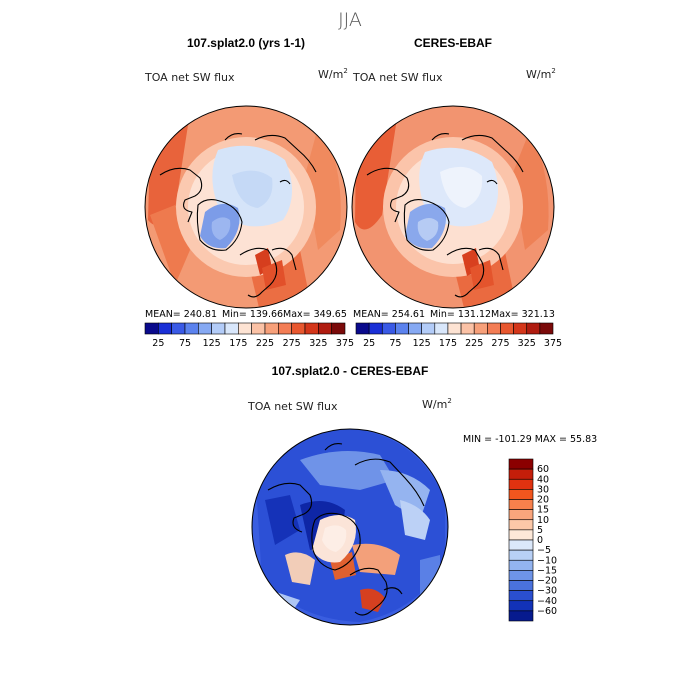 The width and height of the screenshot is (700, 700). What do you see at coordinates (523, 314) in the screenshot?
I see `right-max-stat: Max= 321.13` at bounding box center [523, 314].